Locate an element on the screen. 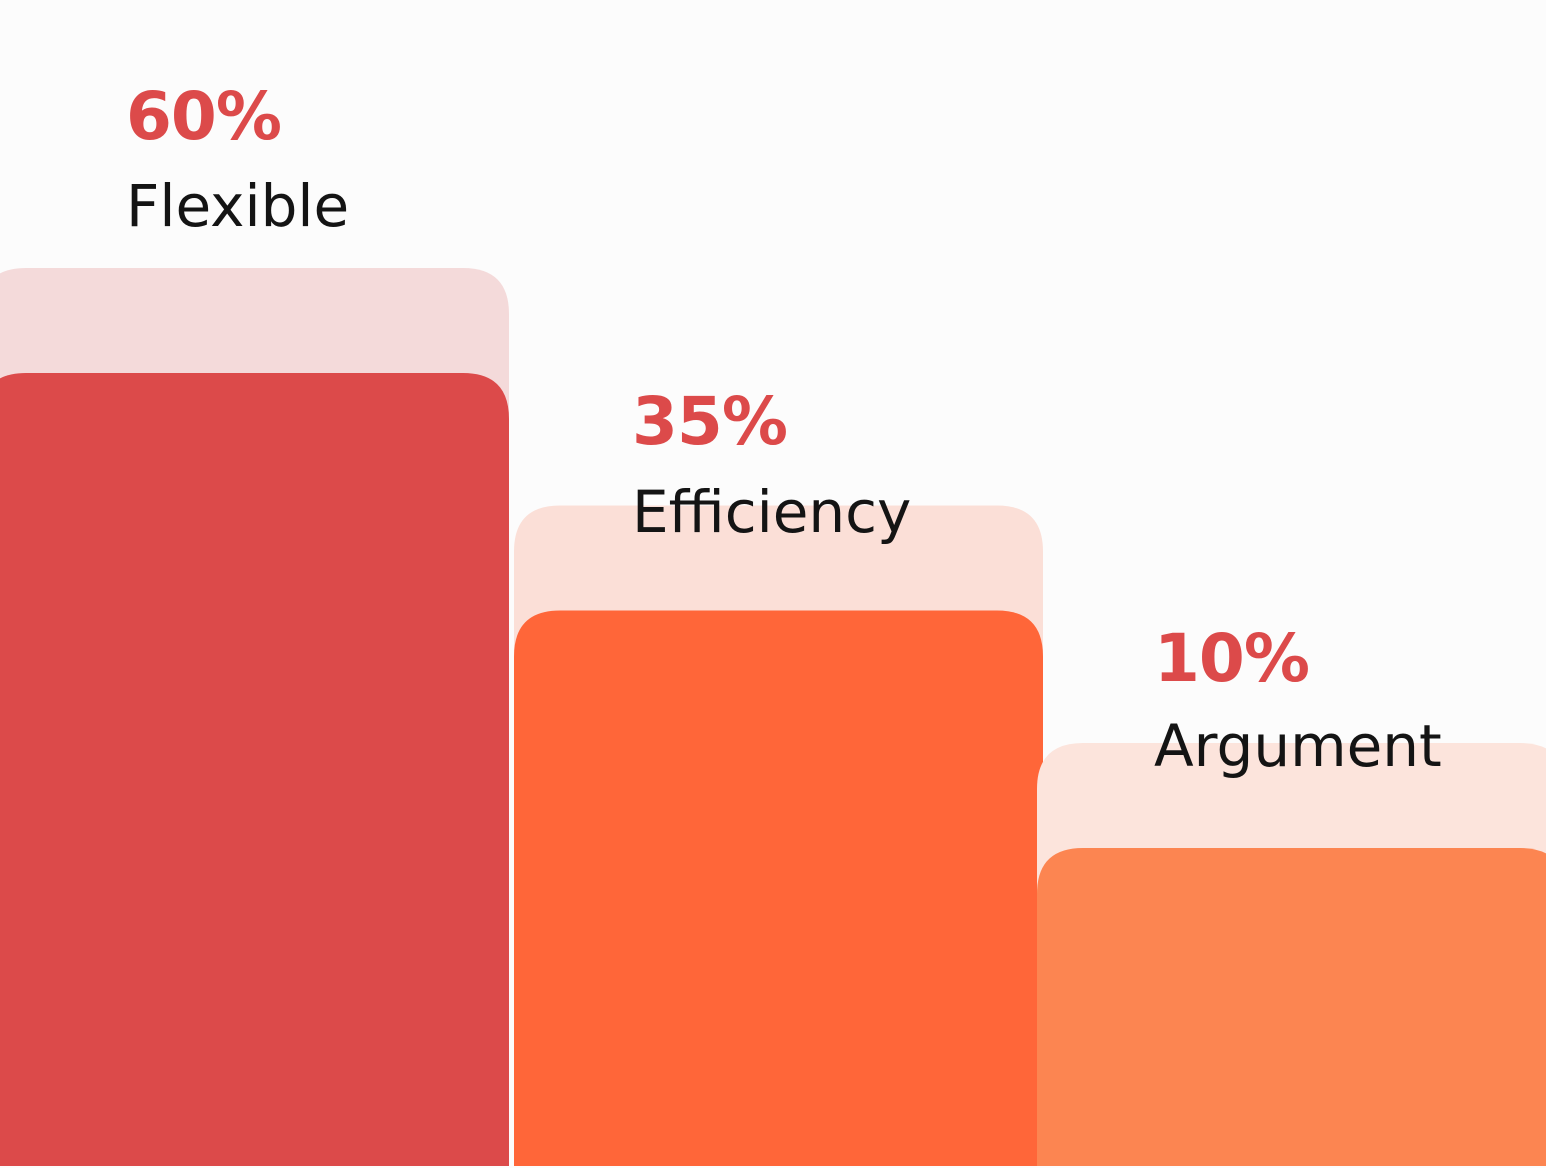 Image resolution: width=1546 pixels, height=1168 pixels. value-label-argument: 10% is located at coordinates (1231, 658).